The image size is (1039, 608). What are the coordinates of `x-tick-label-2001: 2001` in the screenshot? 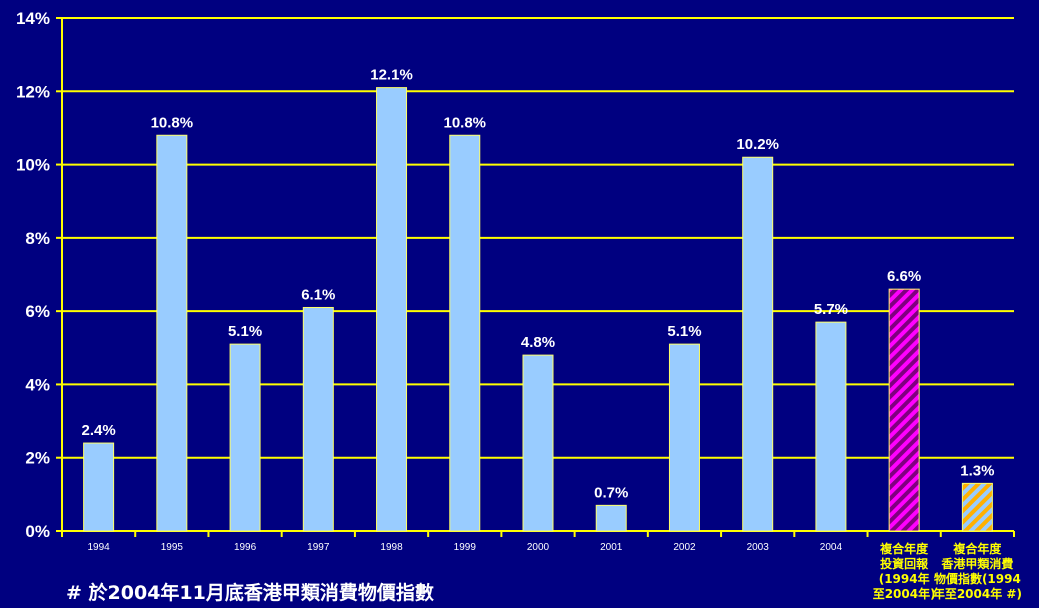 It's located at (611, 547).